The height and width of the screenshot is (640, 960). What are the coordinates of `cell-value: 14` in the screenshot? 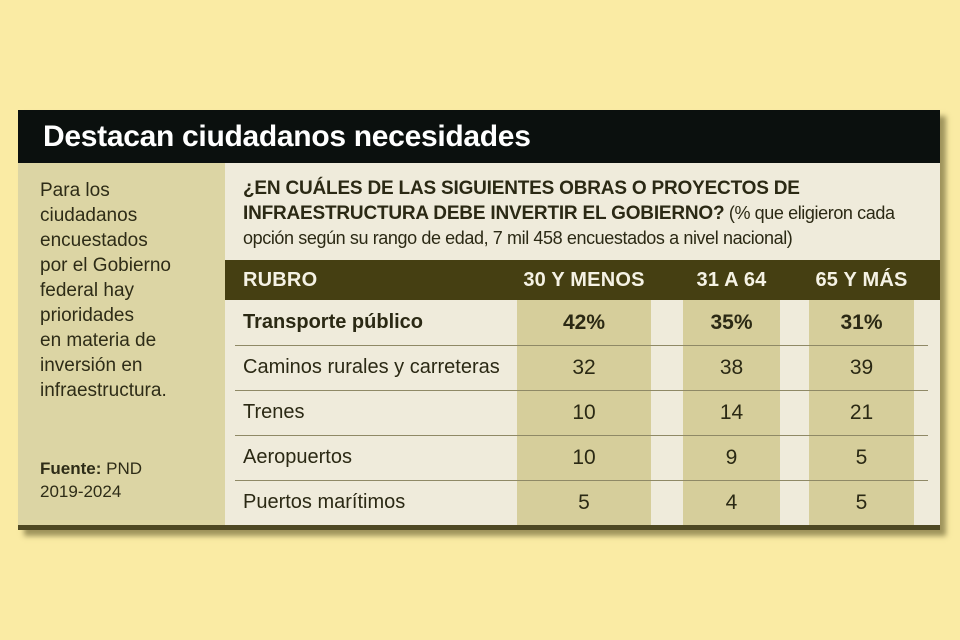 It's located at (731, 412).